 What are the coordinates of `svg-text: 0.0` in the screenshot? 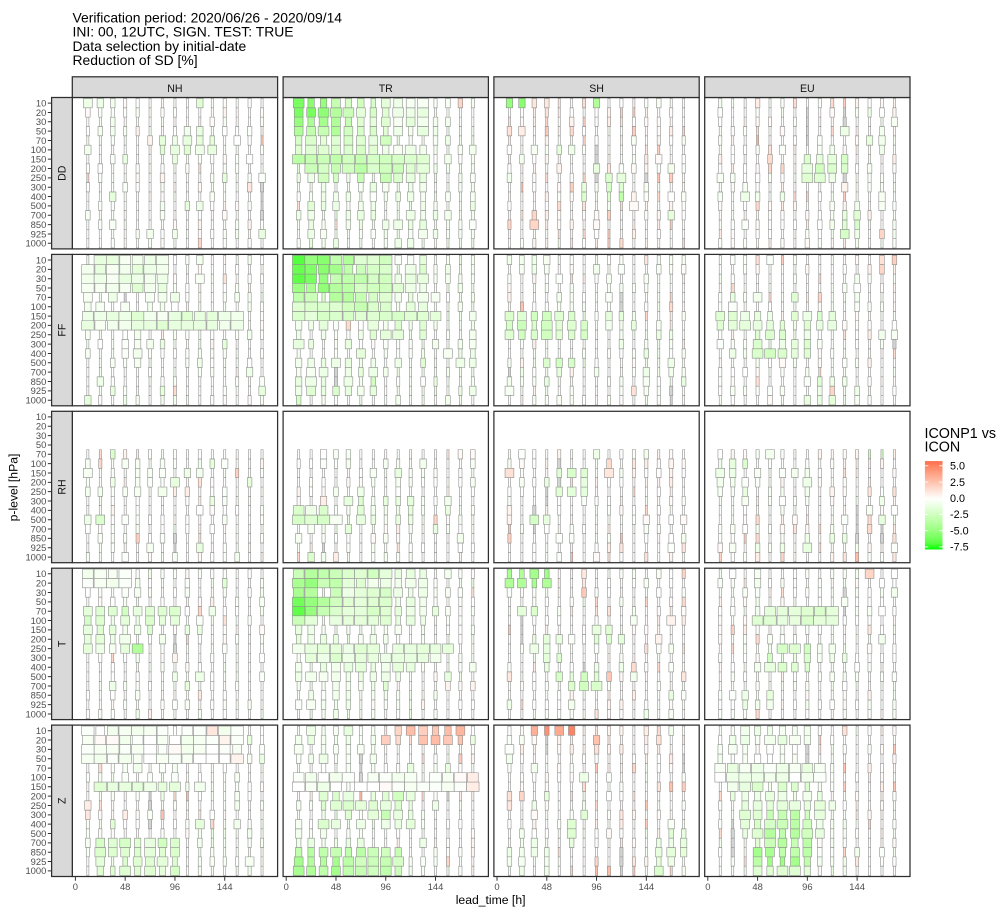 It's located at (957, 499).